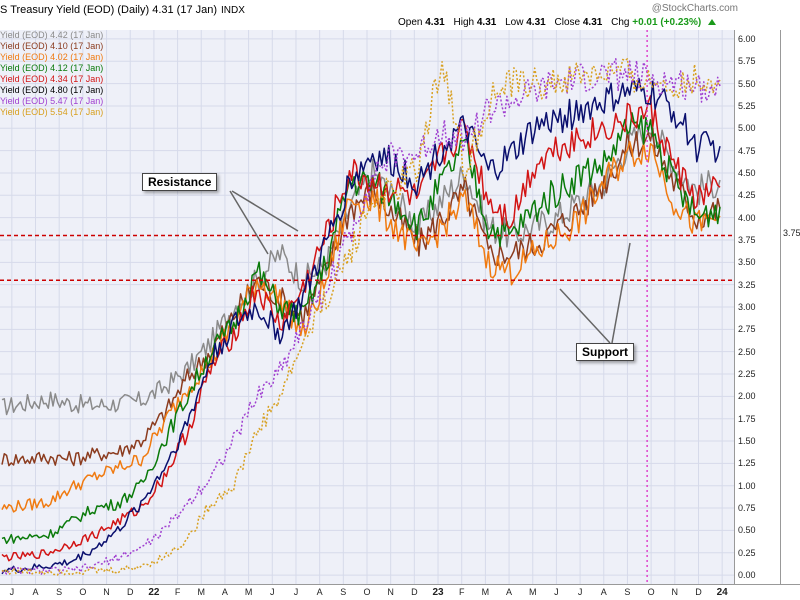  What do you see at coordinates (592, 22) in the screenshot?
I see `close-value: 4.31` at bounding box center [592, 22].